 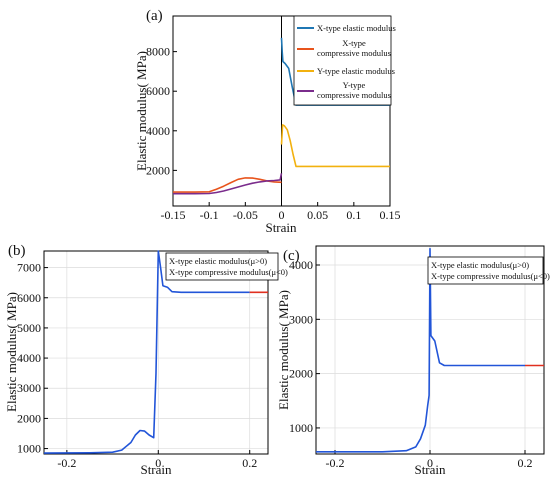 I want to click on x-tick-label: -0.1, so click(x=209, y=215).